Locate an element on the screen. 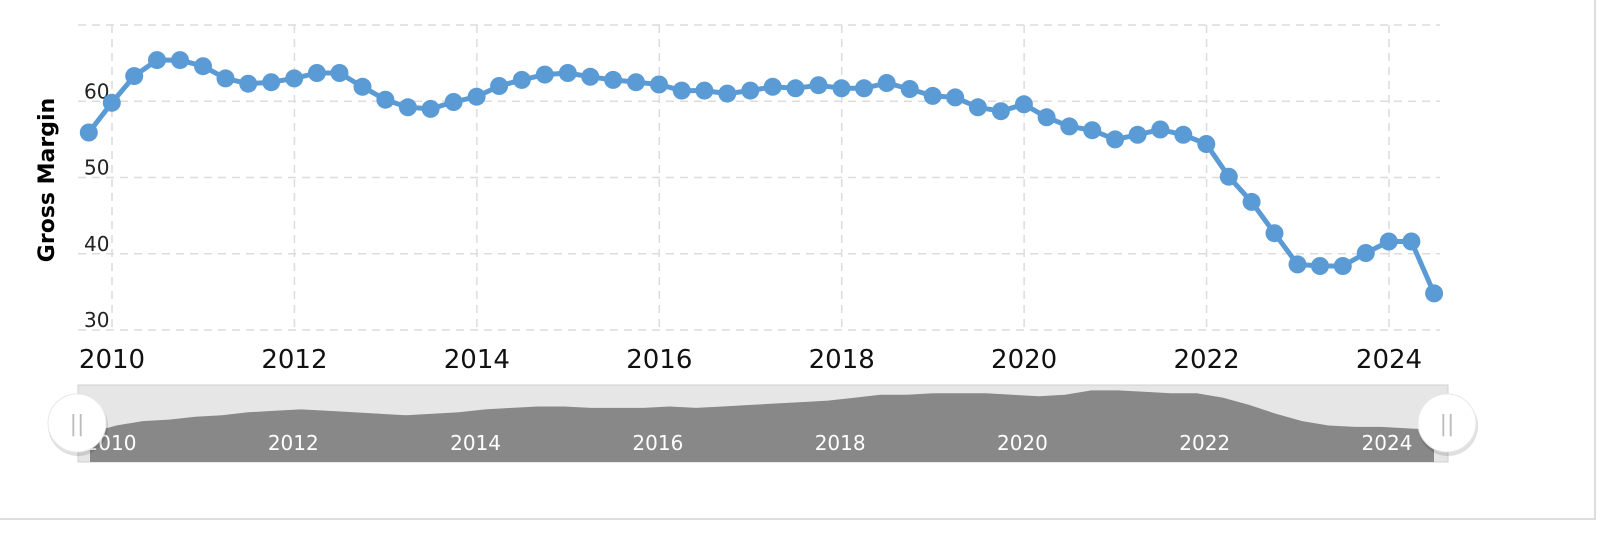 This screenshot has height=556, width=1624. navigator-handle-right: || is located at coordinates (1447, 424).